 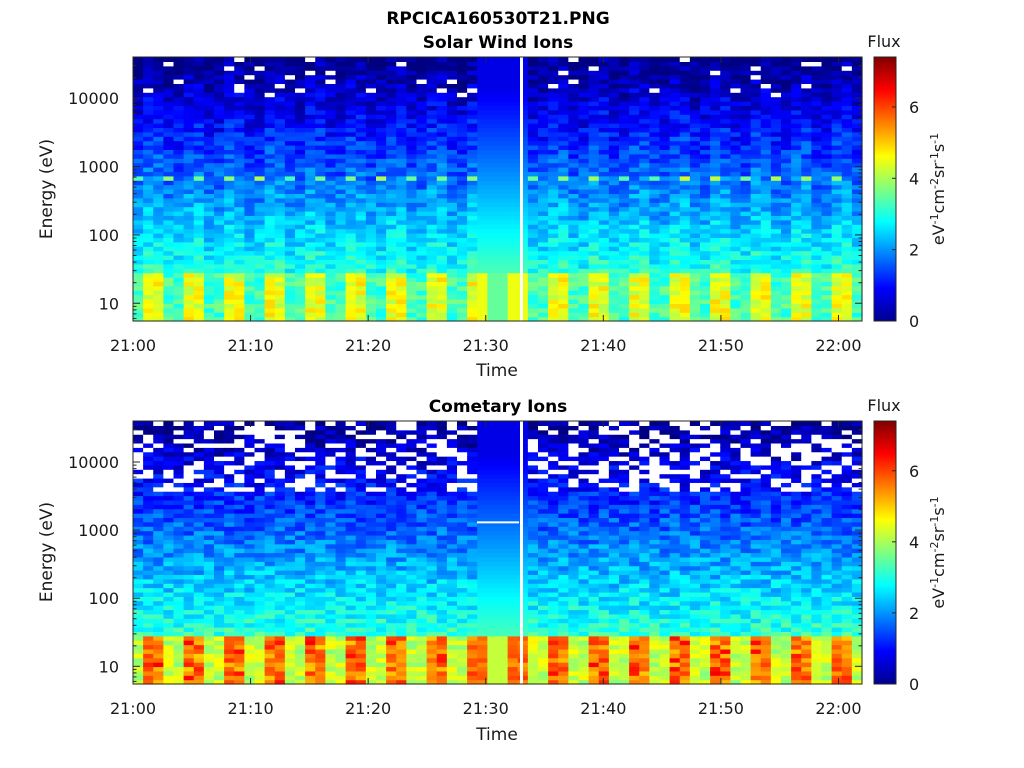 I want to click on colorbar-unit-label: eV-1cm-2sr-1s-1, so click(x=938, y=189).